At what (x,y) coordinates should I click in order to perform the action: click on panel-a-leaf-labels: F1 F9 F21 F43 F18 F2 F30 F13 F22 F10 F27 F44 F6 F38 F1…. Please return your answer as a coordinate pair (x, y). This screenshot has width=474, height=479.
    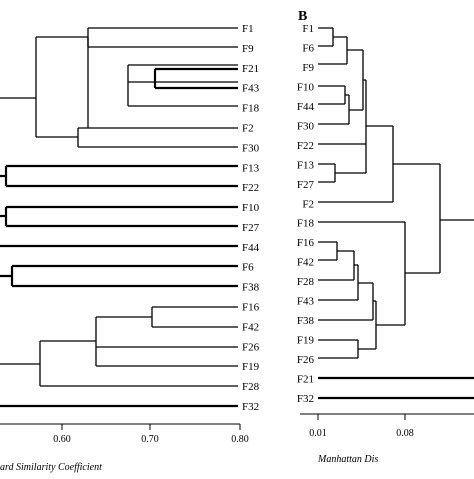
    Looking at the image, I should click on (251, 218).